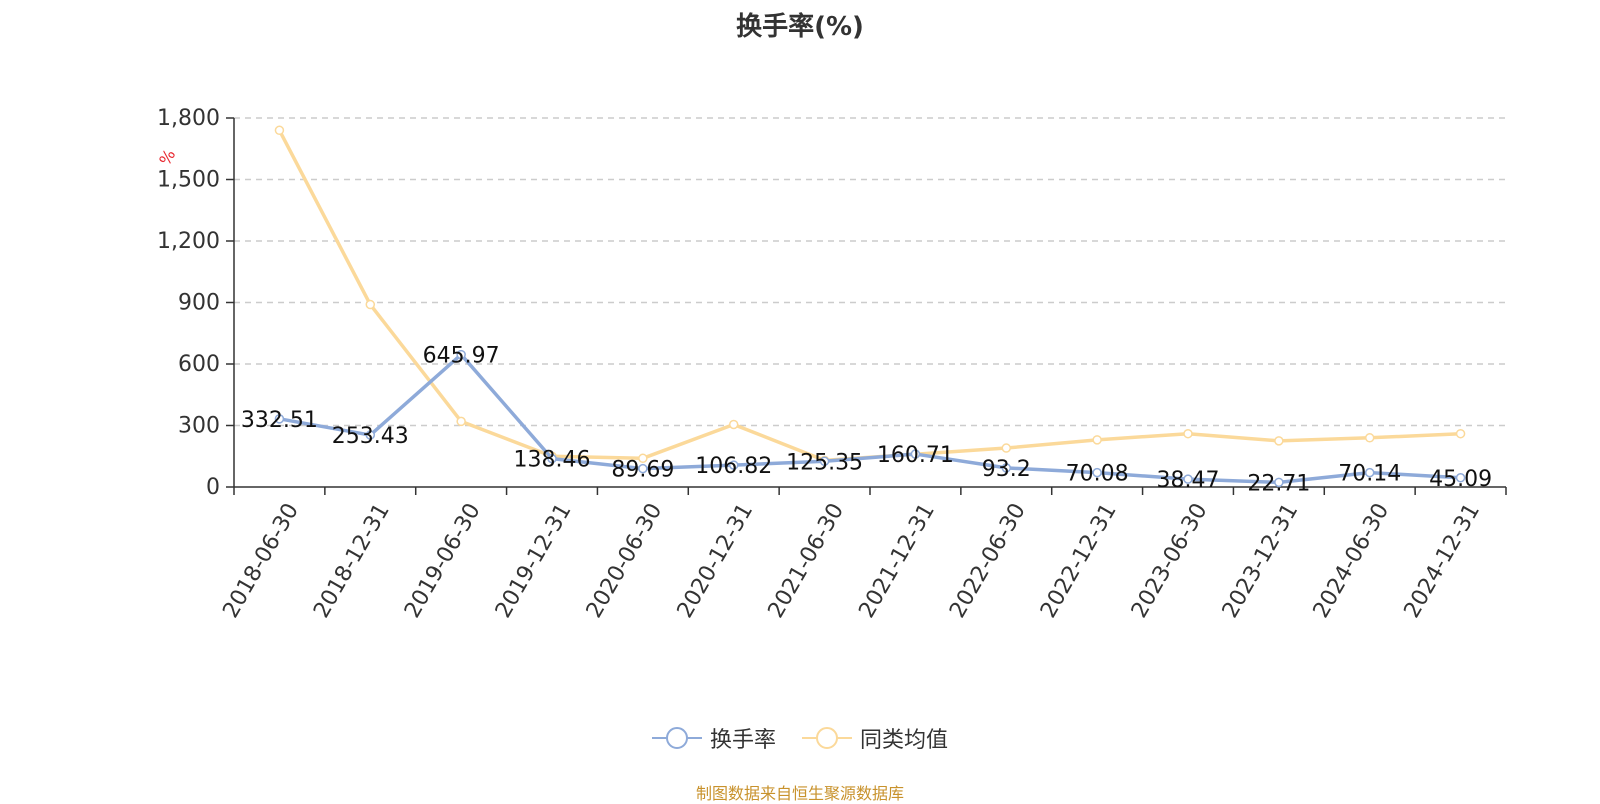  What do you see at coordinates (988, 560) in the screenshot?
I see `x-tick-label: 2022-06-30` at bounding box center [988, 560].